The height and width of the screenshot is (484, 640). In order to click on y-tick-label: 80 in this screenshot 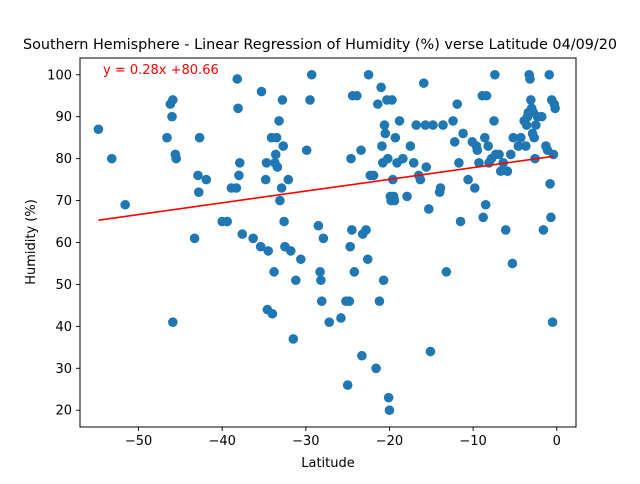, I will do `click(63, 159)`.